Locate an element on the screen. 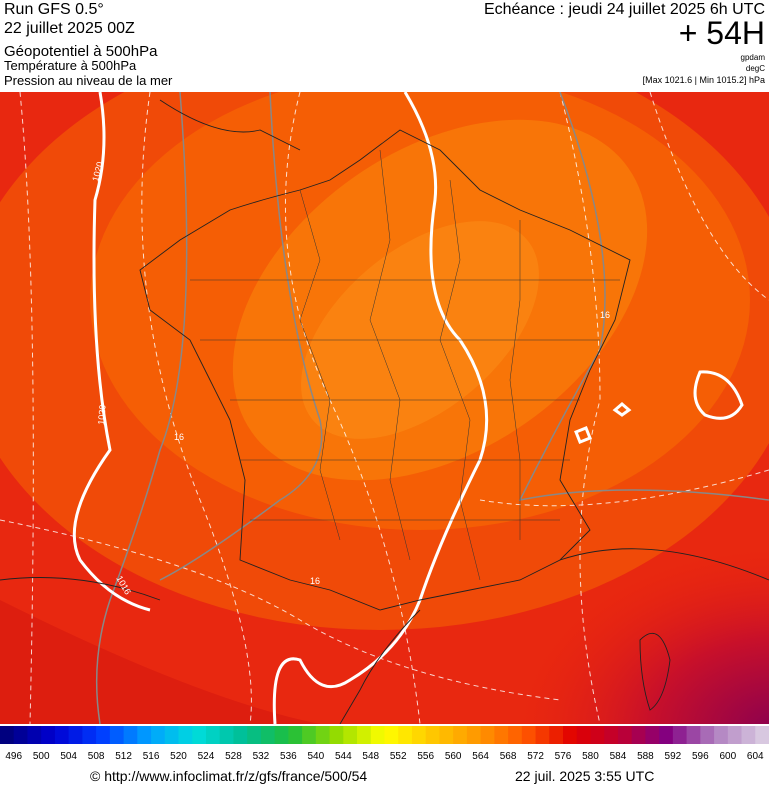 The height and width of the screenshot is (786, 769). scale-label: 544 is located at coordinates (343, 756).